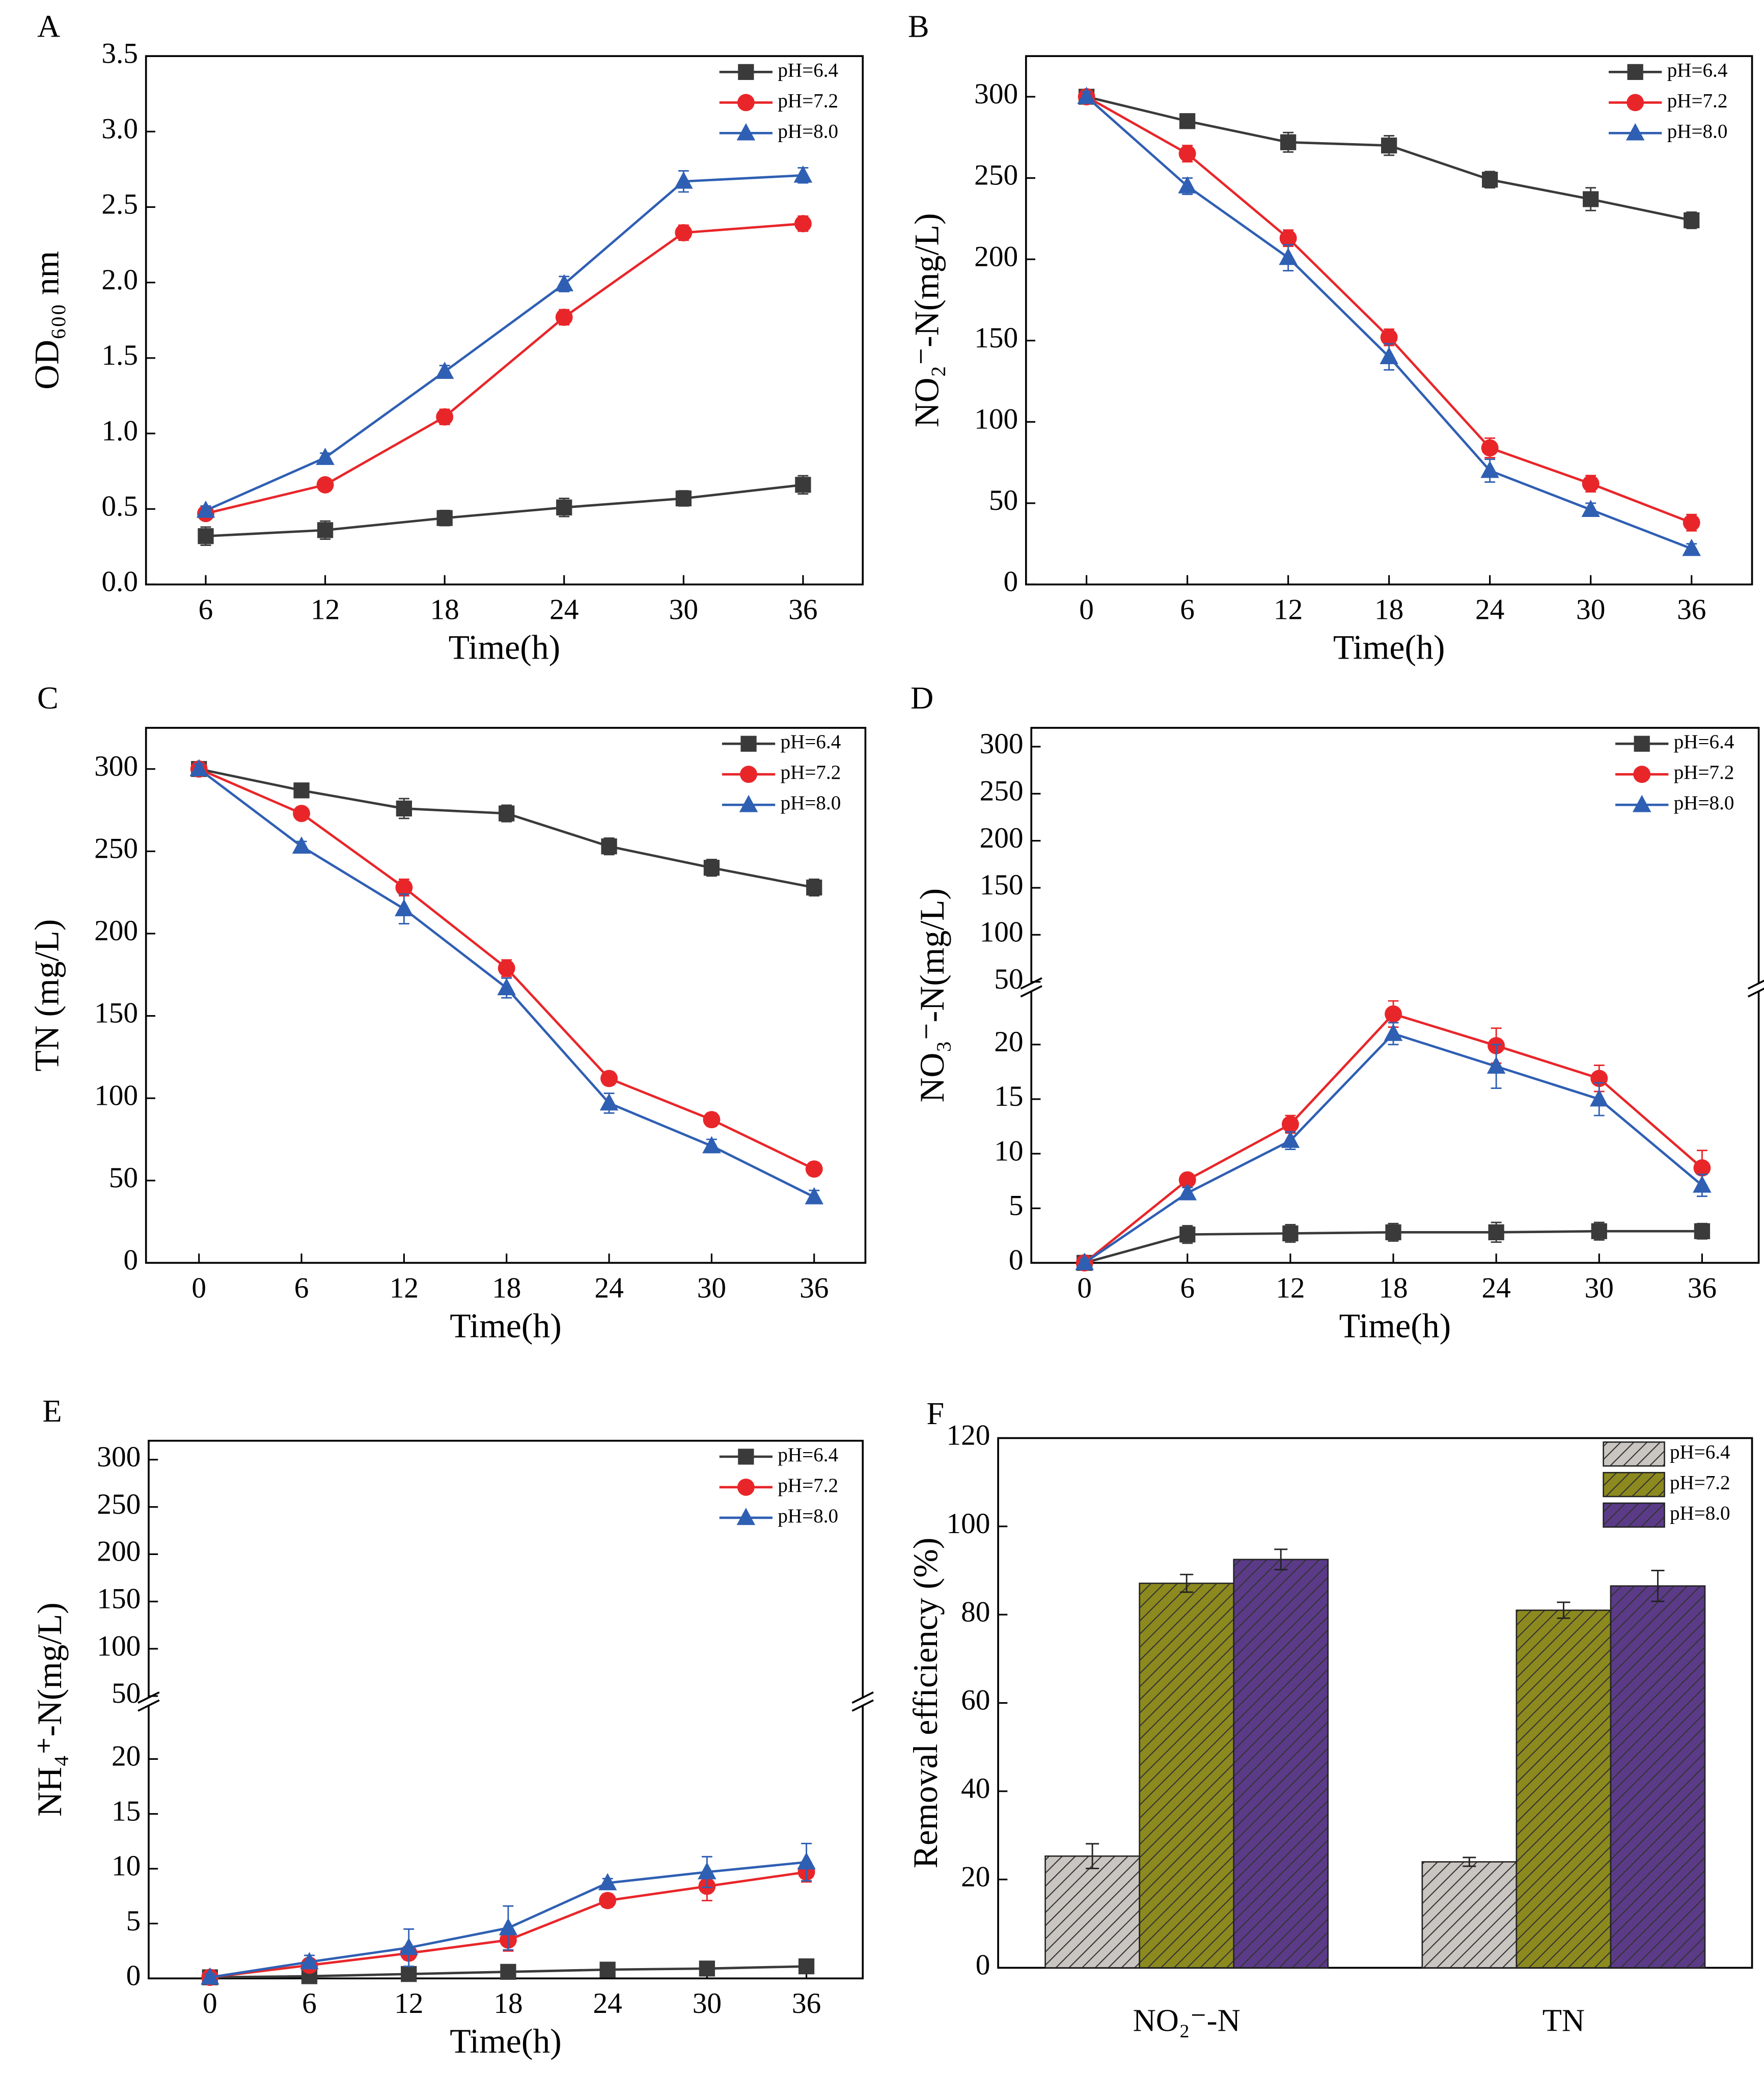 The image size is (1764, 2073). I want to click on y-tick-label: 2.0, so click(119, 280).